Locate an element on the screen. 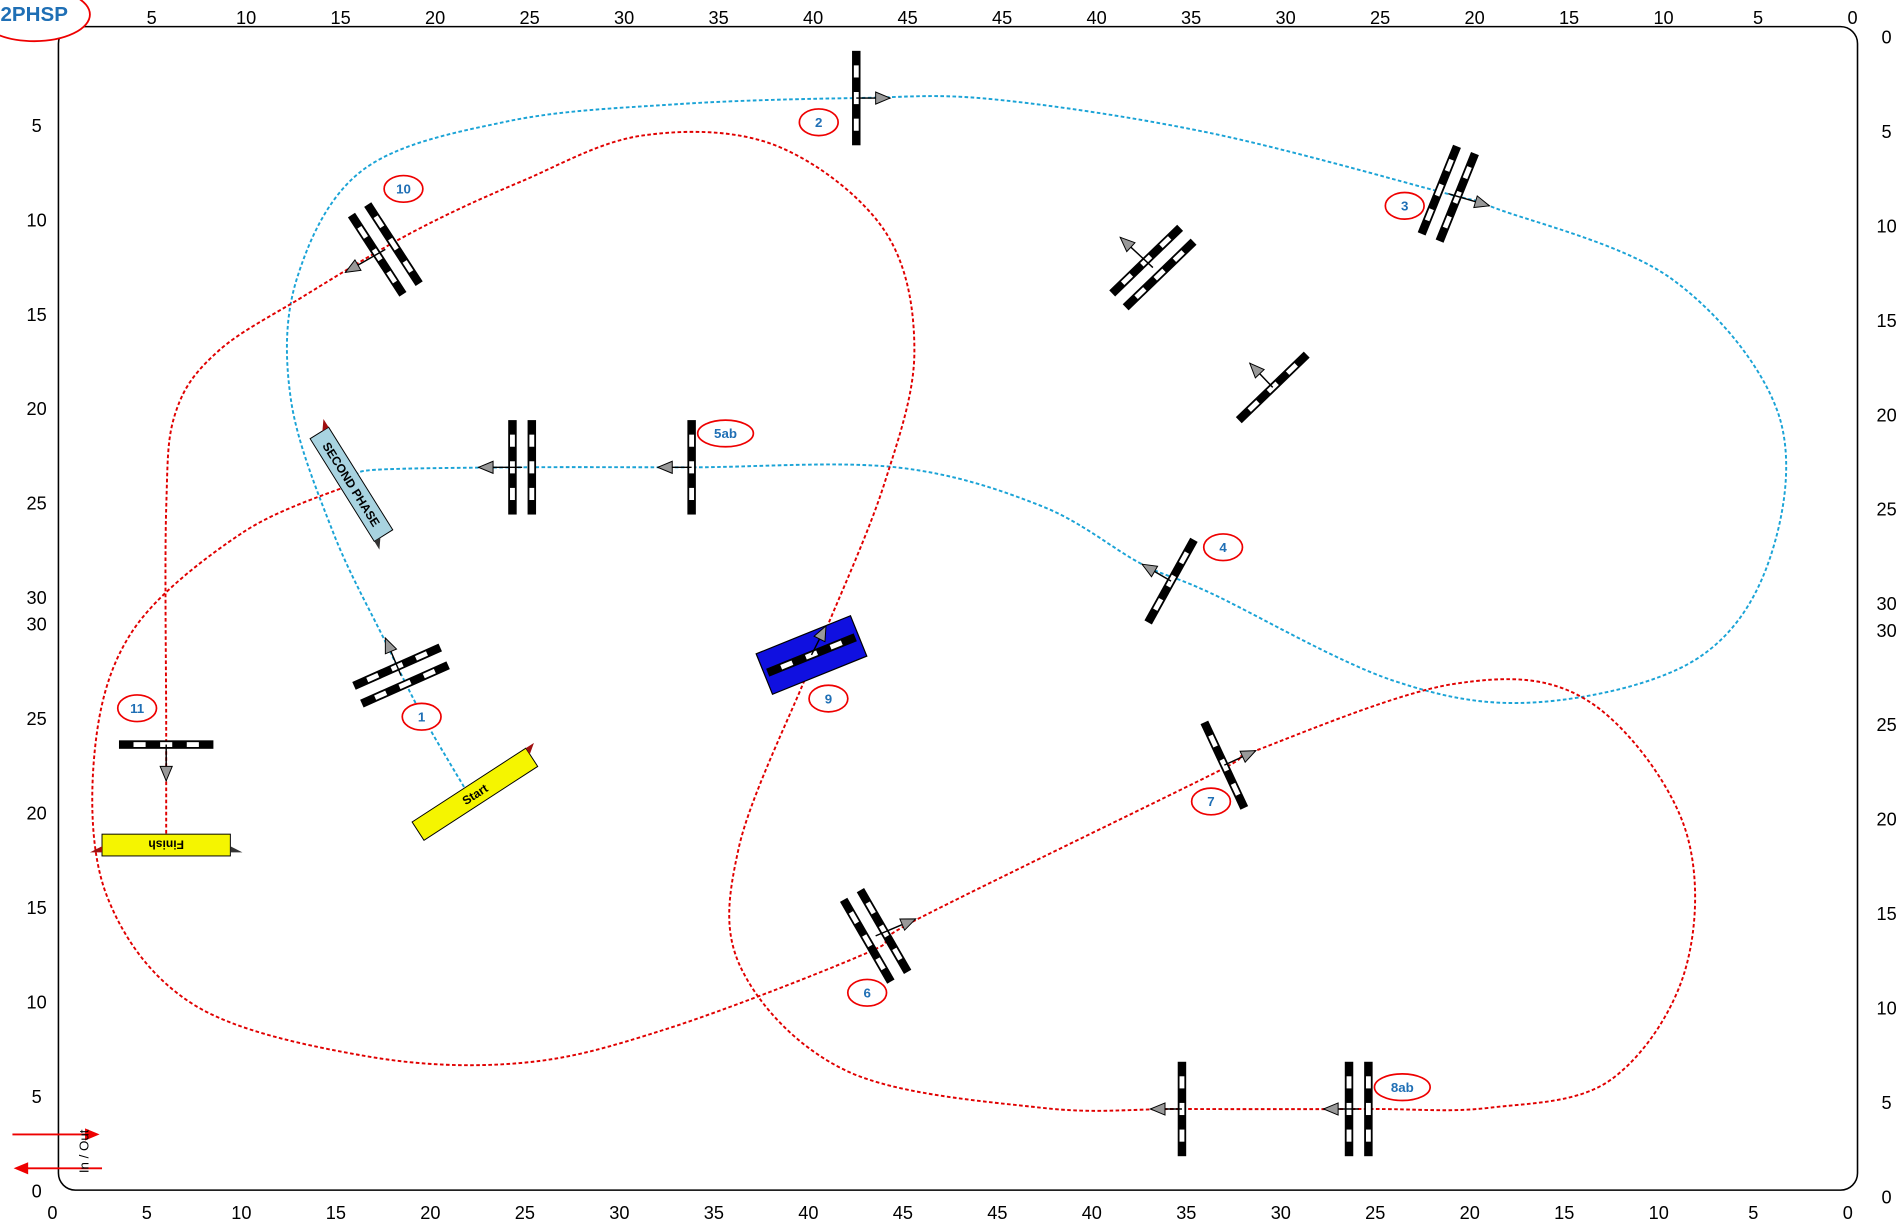  fence-number: 11 is located at coordinates (137, 708).